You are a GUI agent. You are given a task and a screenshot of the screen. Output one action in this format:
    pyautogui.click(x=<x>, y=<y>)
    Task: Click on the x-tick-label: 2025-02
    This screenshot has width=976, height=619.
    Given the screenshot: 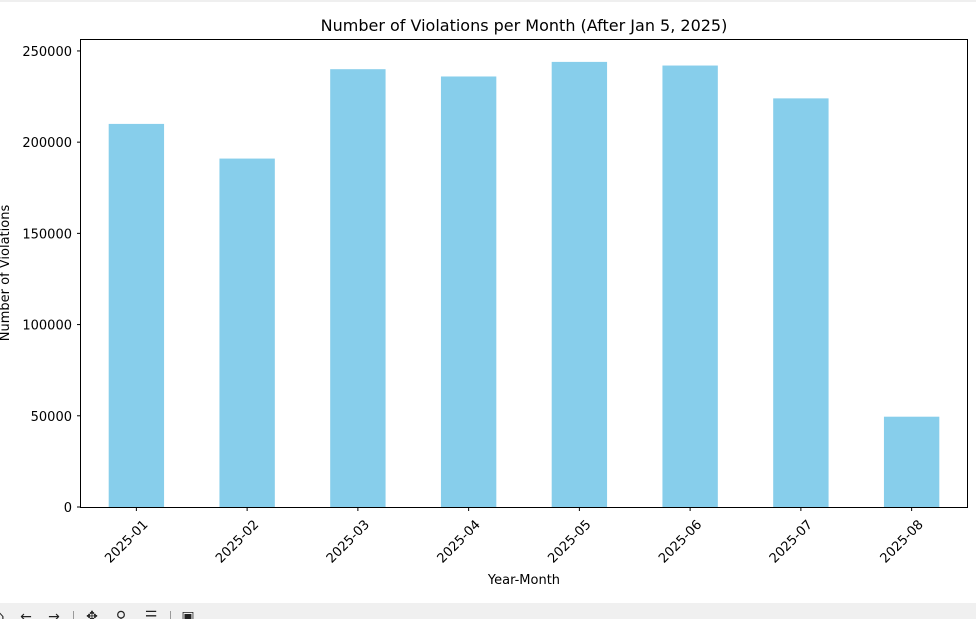 What is the action you would take?
    pyautogui.click(x=237, y=541)
    